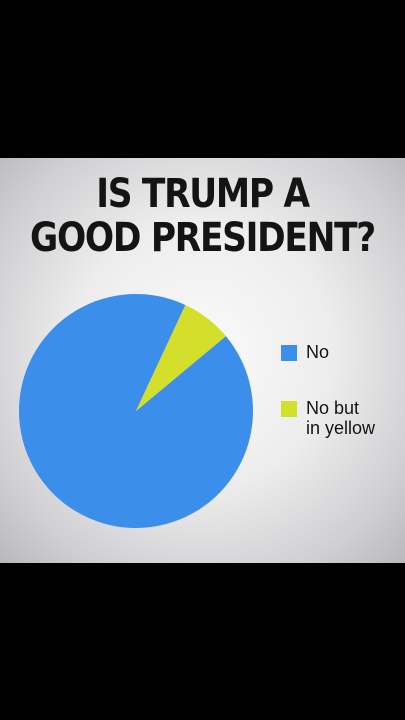 The height and width of the screenshot is (720, 405). What do you see at coordinates (343, 352) in the screenshot?
I see `legend-item-no: No` at bounding box center [343, 352].